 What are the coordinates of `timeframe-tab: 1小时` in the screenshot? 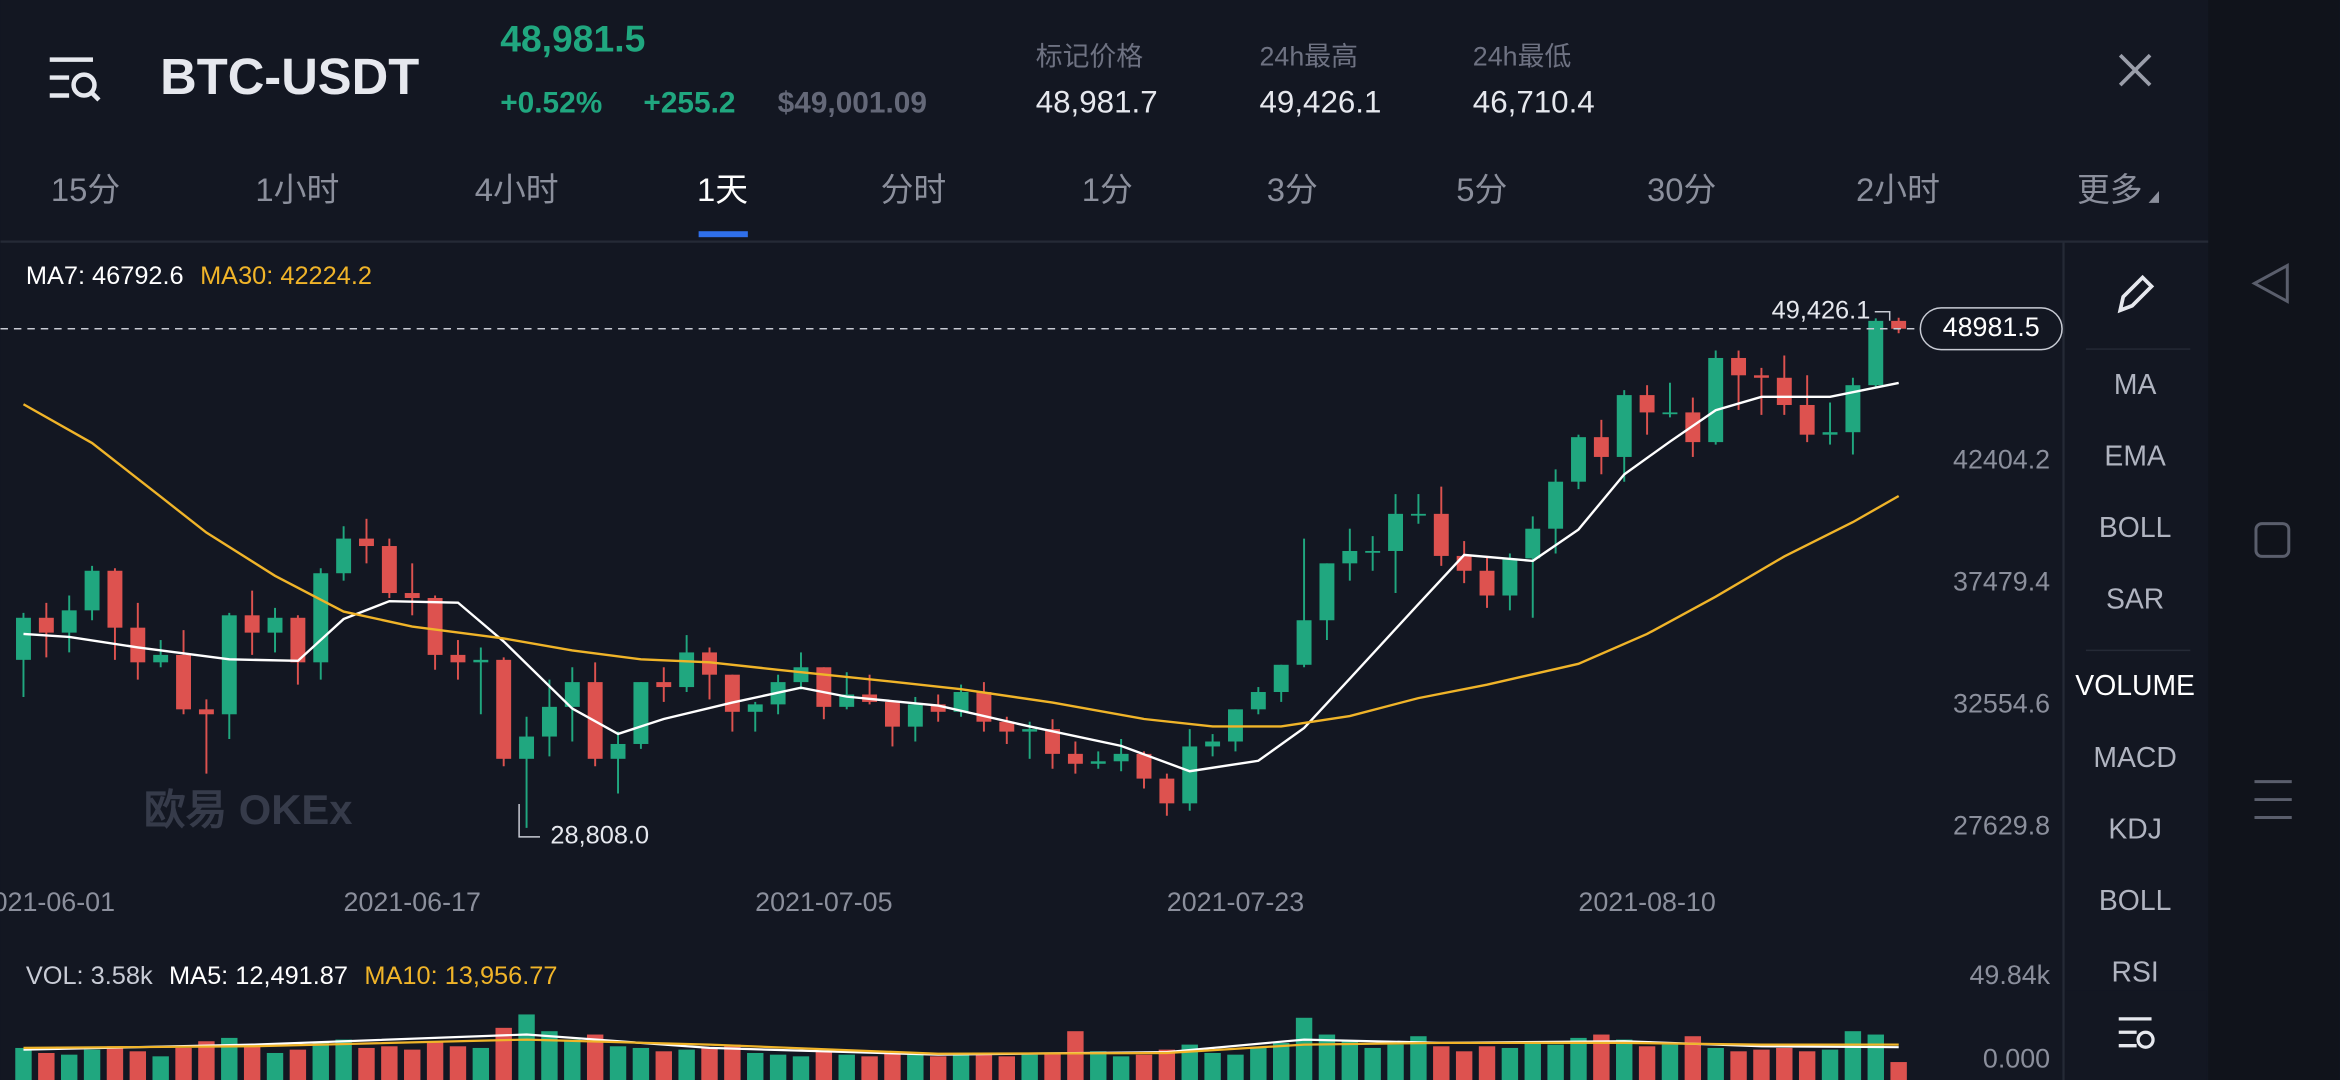 It's located at (297, 189).